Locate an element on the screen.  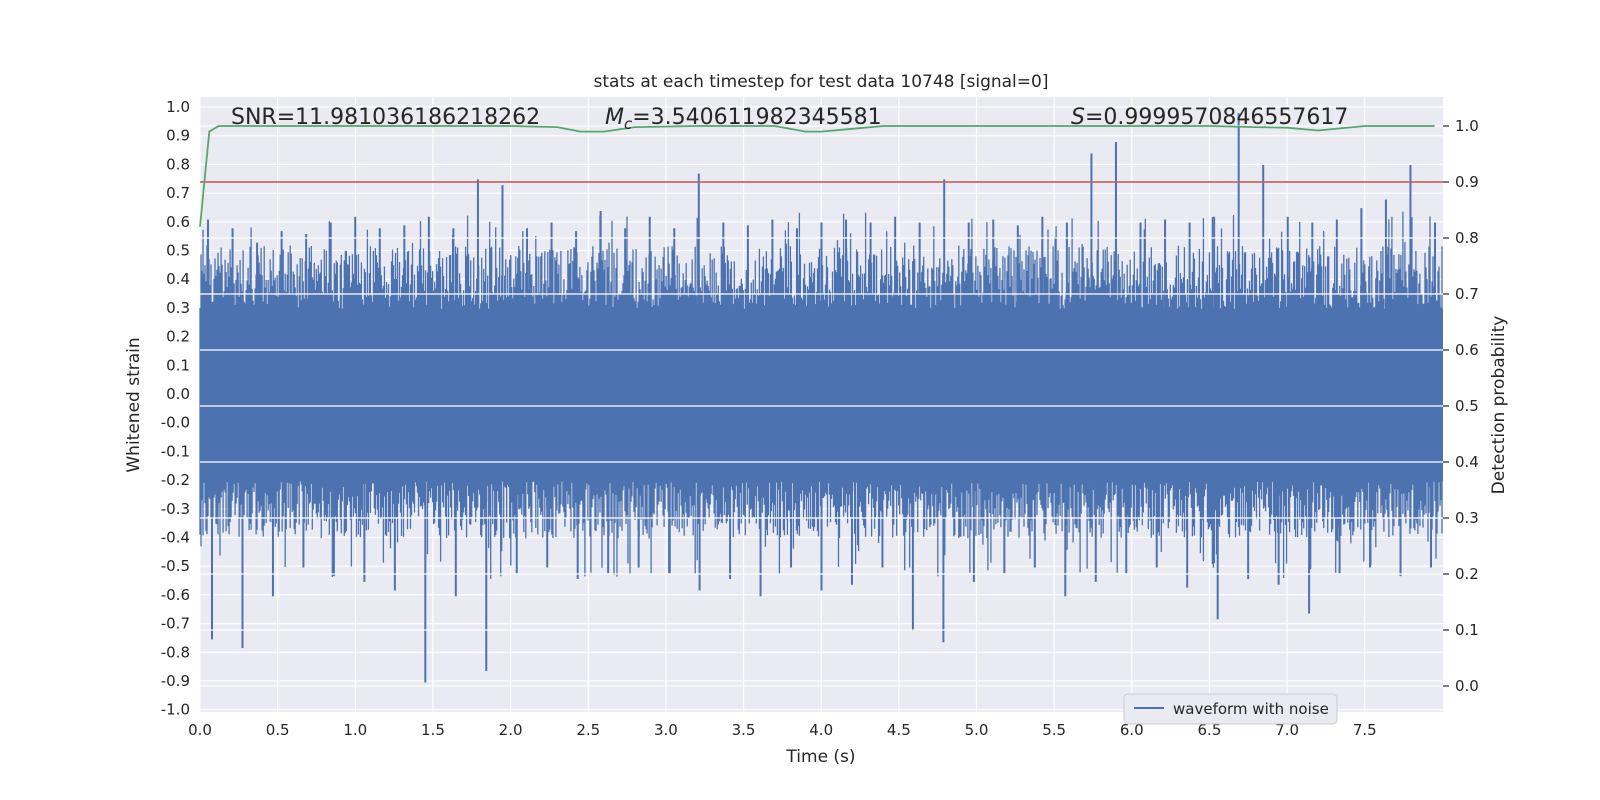
chirp-mass-symbol: M is located at coordinates (614, 117).